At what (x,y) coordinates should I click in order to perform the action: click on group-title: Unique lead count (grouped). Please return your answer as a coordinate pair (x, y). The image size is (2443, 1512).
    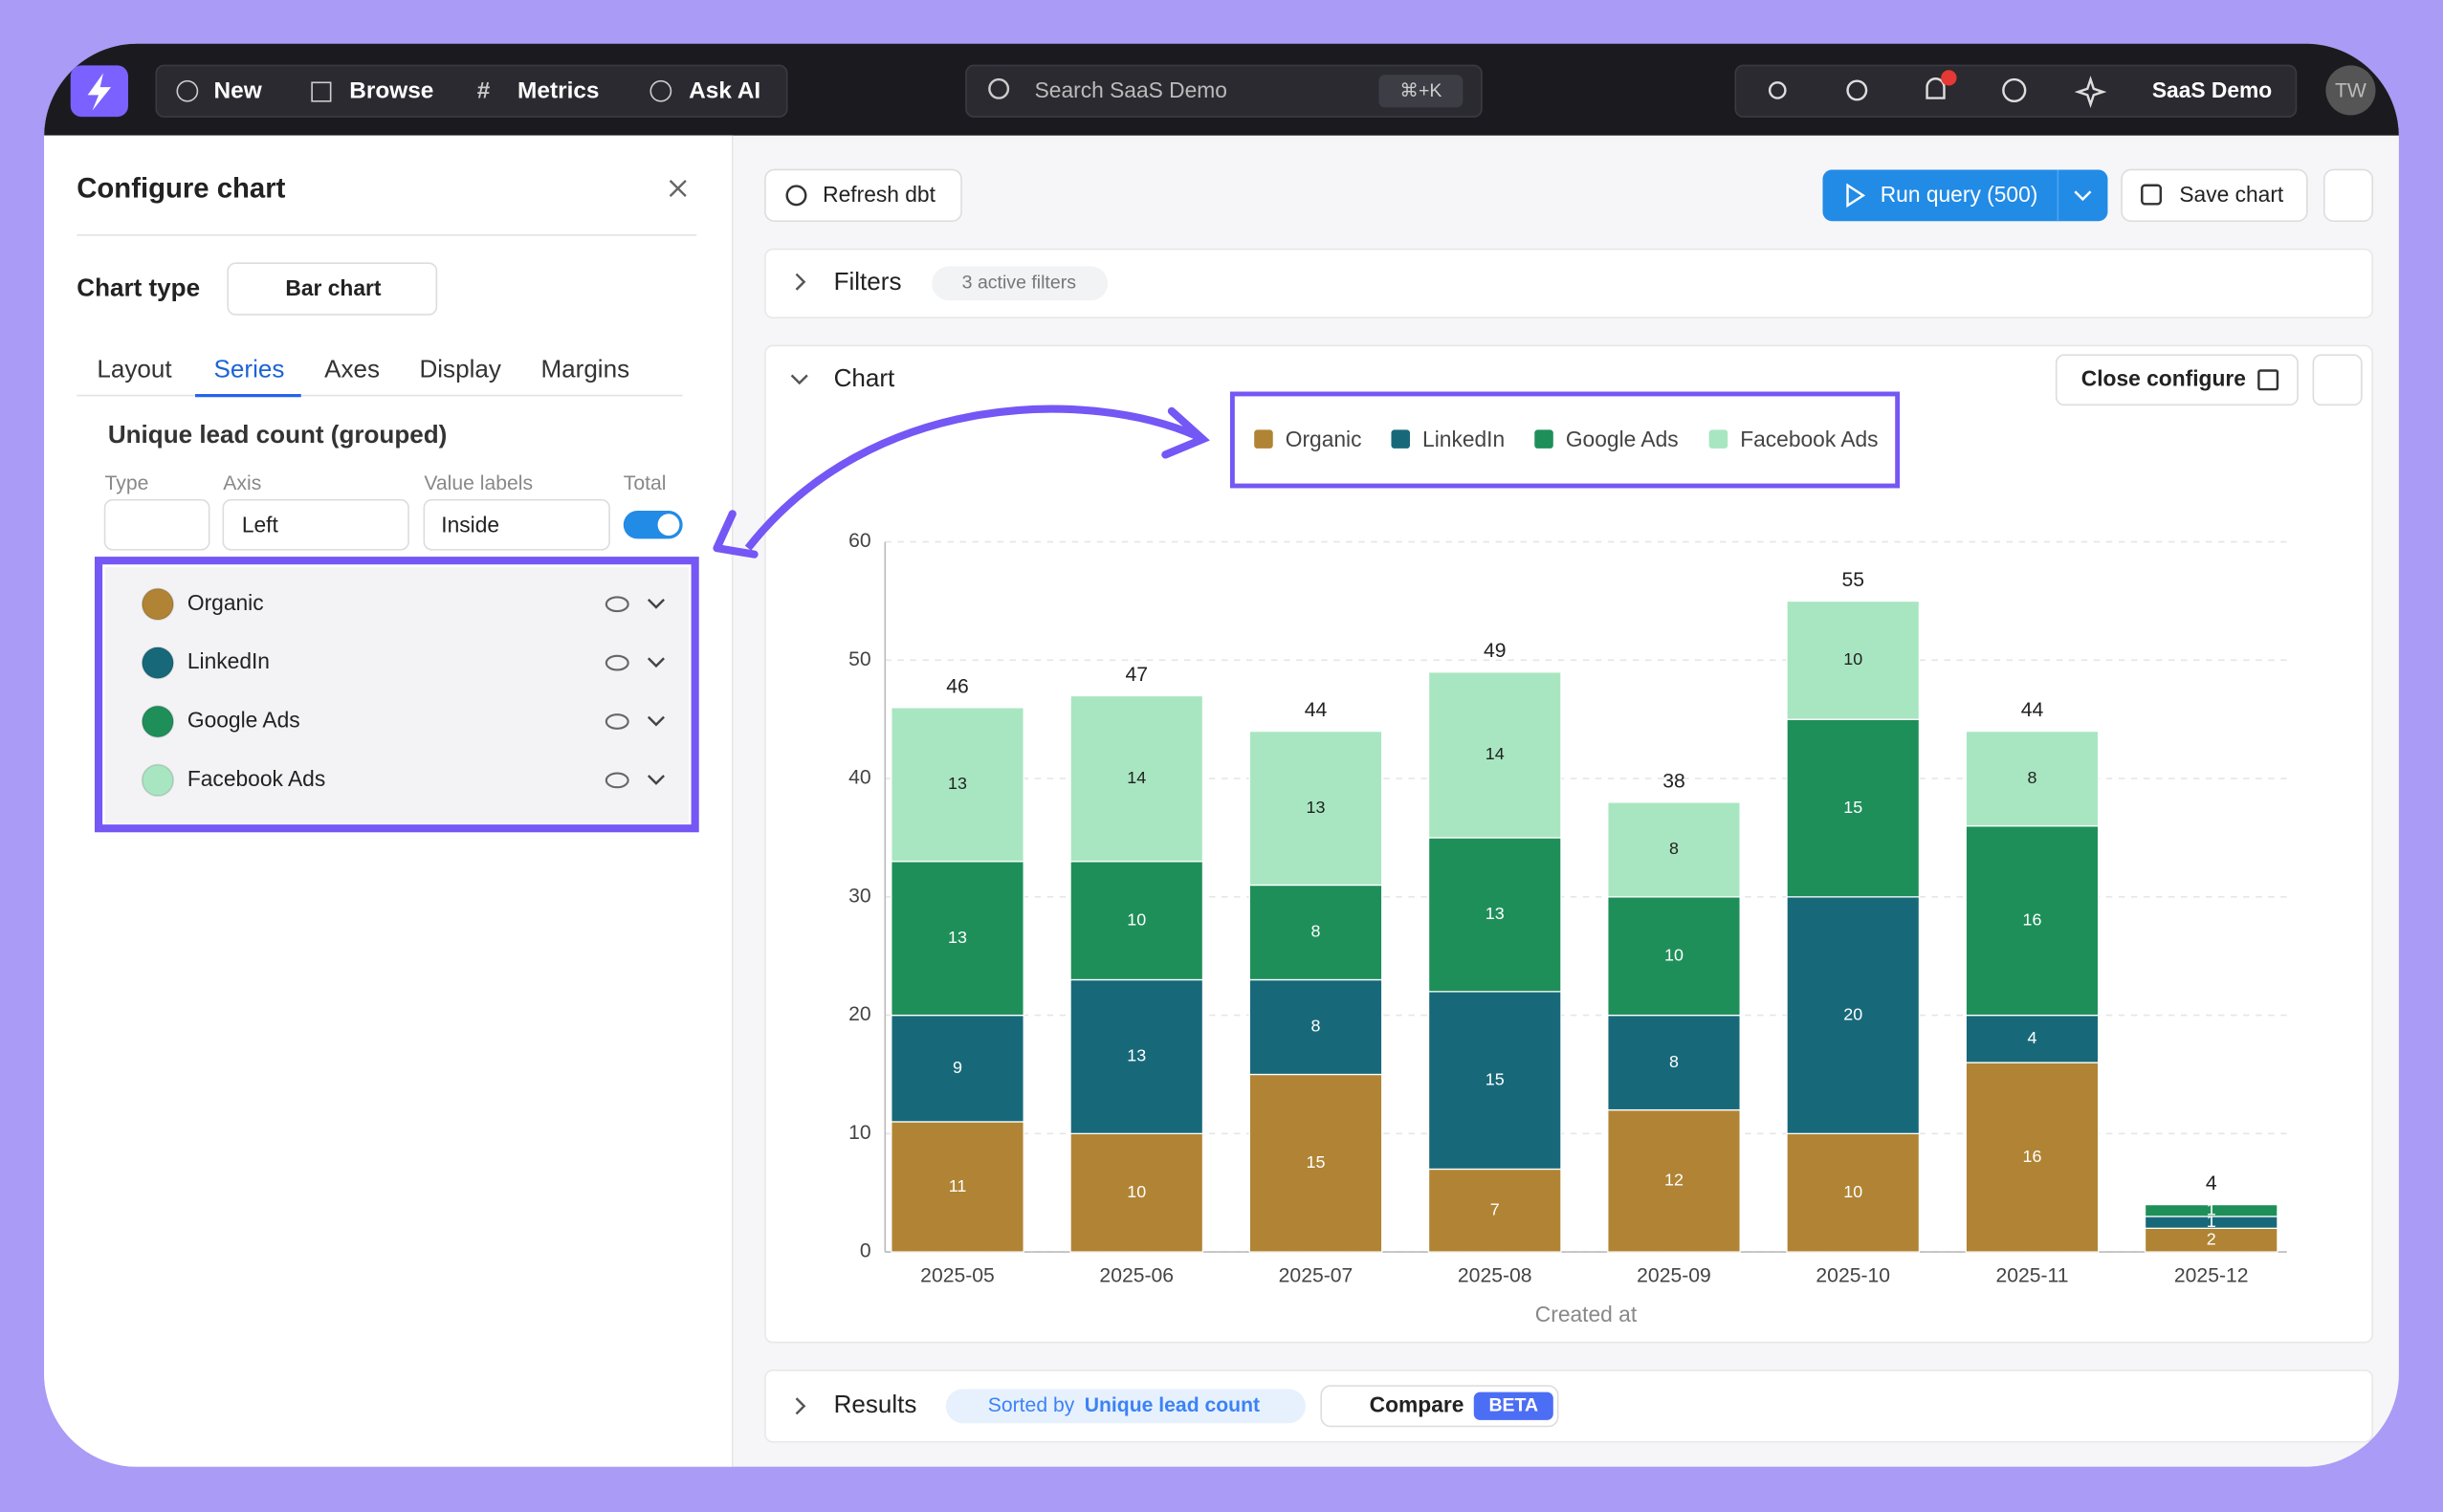
    Looking at the image, I should click on (278, 434).